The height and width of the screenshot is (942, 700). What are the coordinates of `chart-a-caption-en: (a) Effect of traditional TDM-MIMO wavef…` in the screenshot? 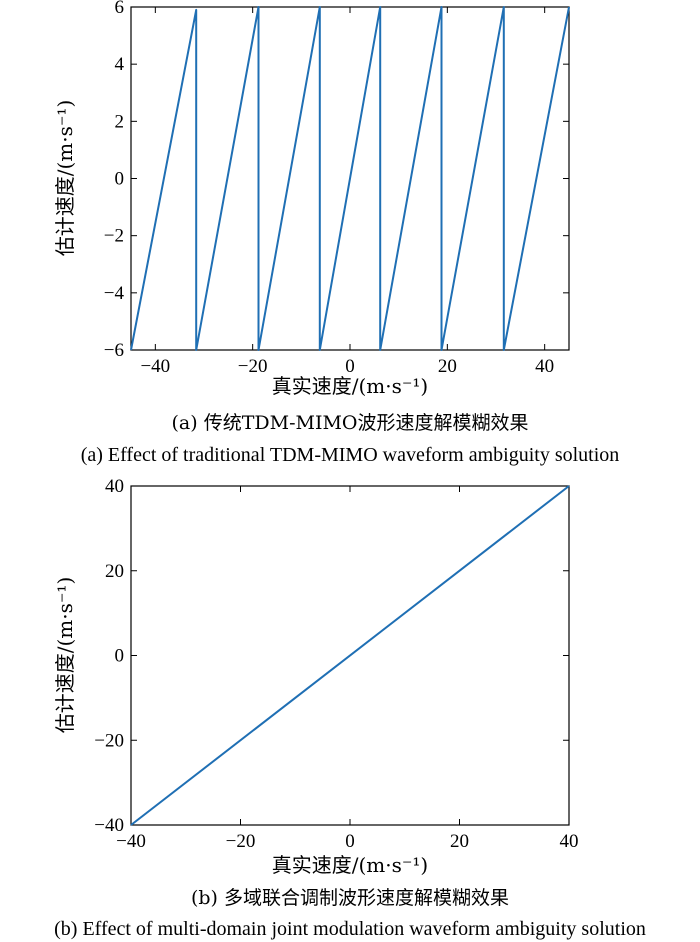 It's located at (350, 455).